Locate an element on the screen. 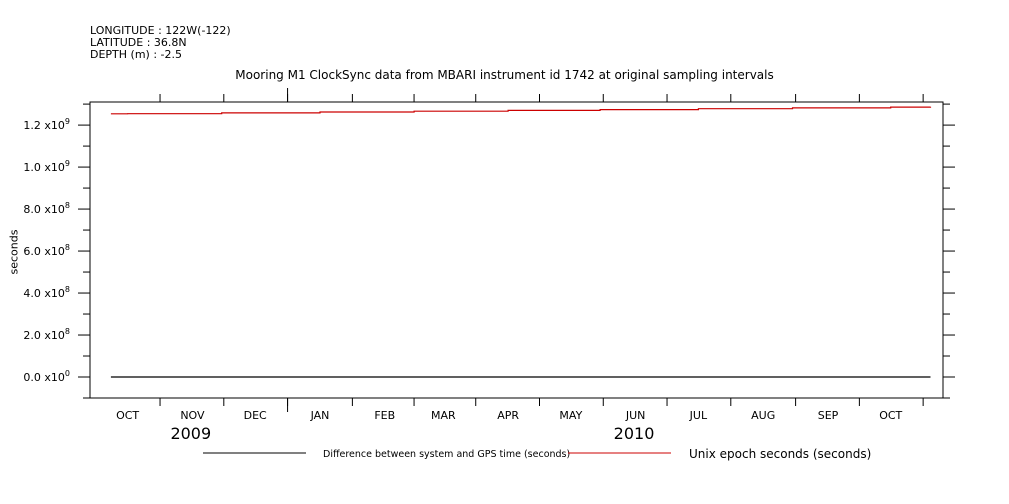  longitude-label: LONGITUDE : 122W(-122) is located at coordinates (160, 30).